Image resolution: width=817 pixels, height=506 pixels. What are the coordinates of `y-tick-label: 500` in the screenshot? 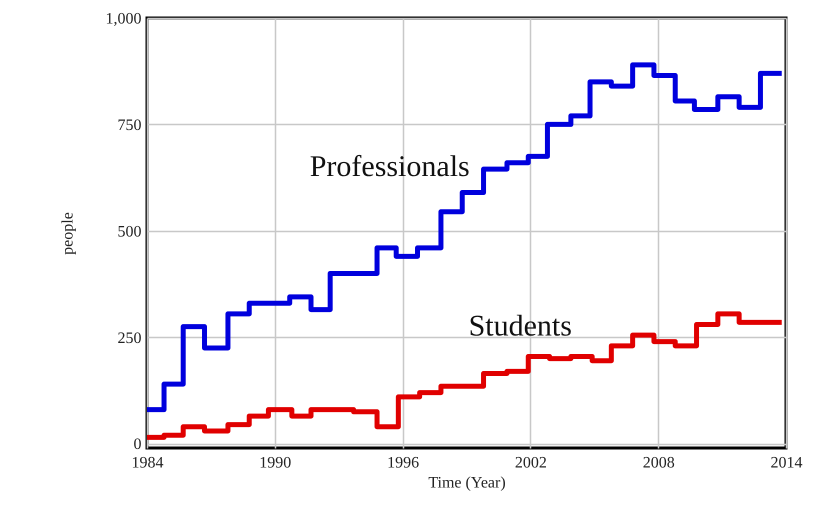 It's located at (130, 231).